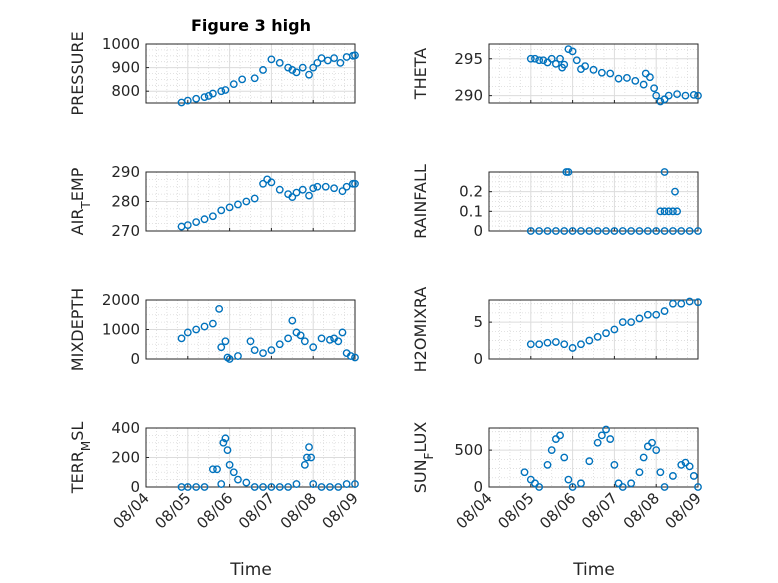  Describe the element at coordinates (121, 300) in the screenshot. I see `y-tick-label: 2000` at that location.